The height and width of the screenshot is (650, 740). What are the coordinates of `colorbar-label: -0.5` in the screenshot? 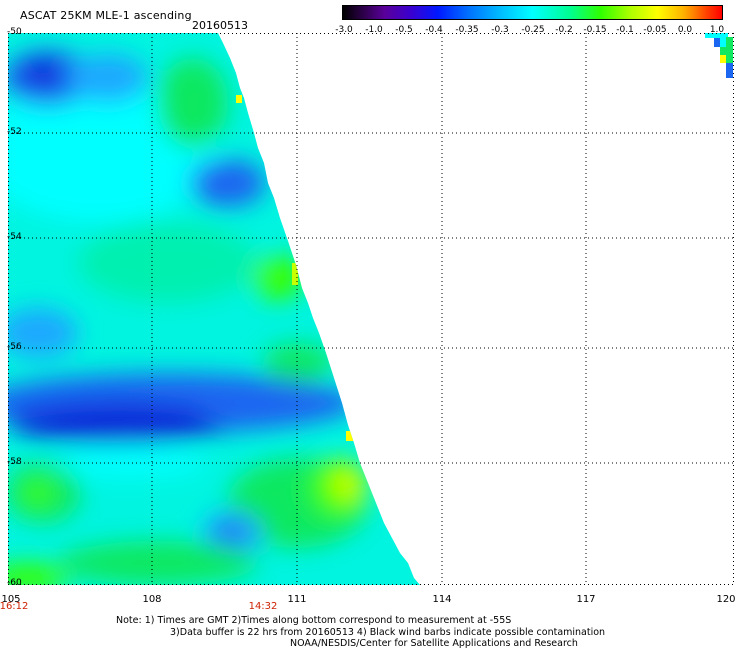 It's located at (404, 30).